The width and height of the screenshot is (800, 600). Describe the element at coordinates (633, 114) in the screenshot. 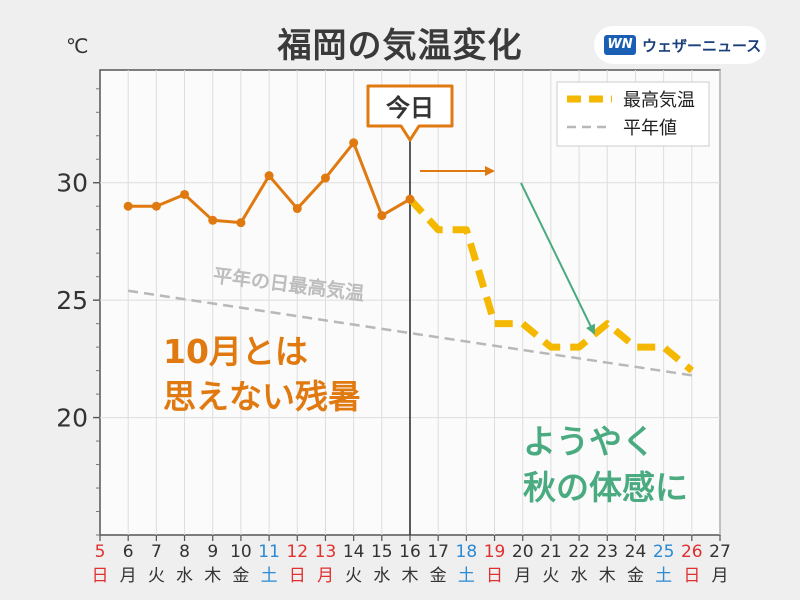

I see `legend-box` at that location.